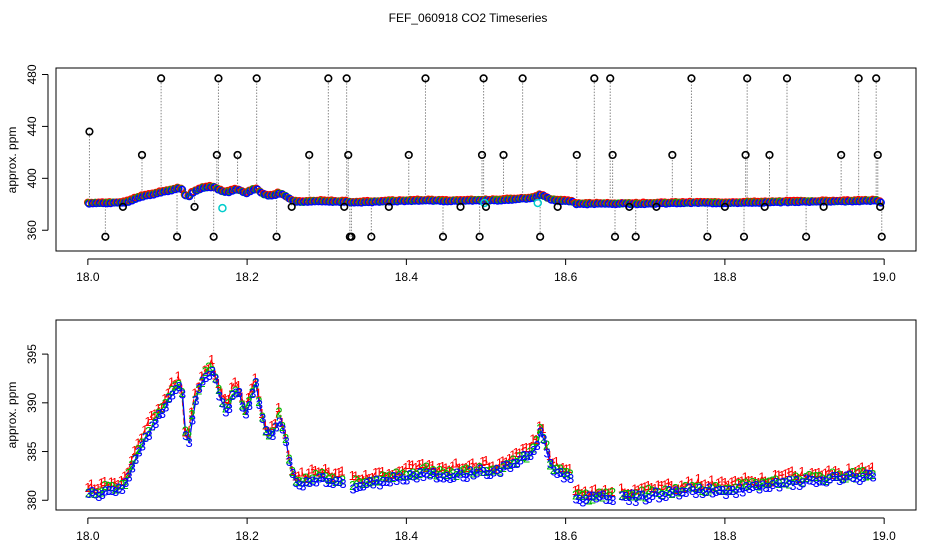 Image resolution: width=936 pixels, height=540 pixels. Describe the element at coordinates (32, 451) in the screenshot. I see `bot-y-tick-label: 385` at that location.